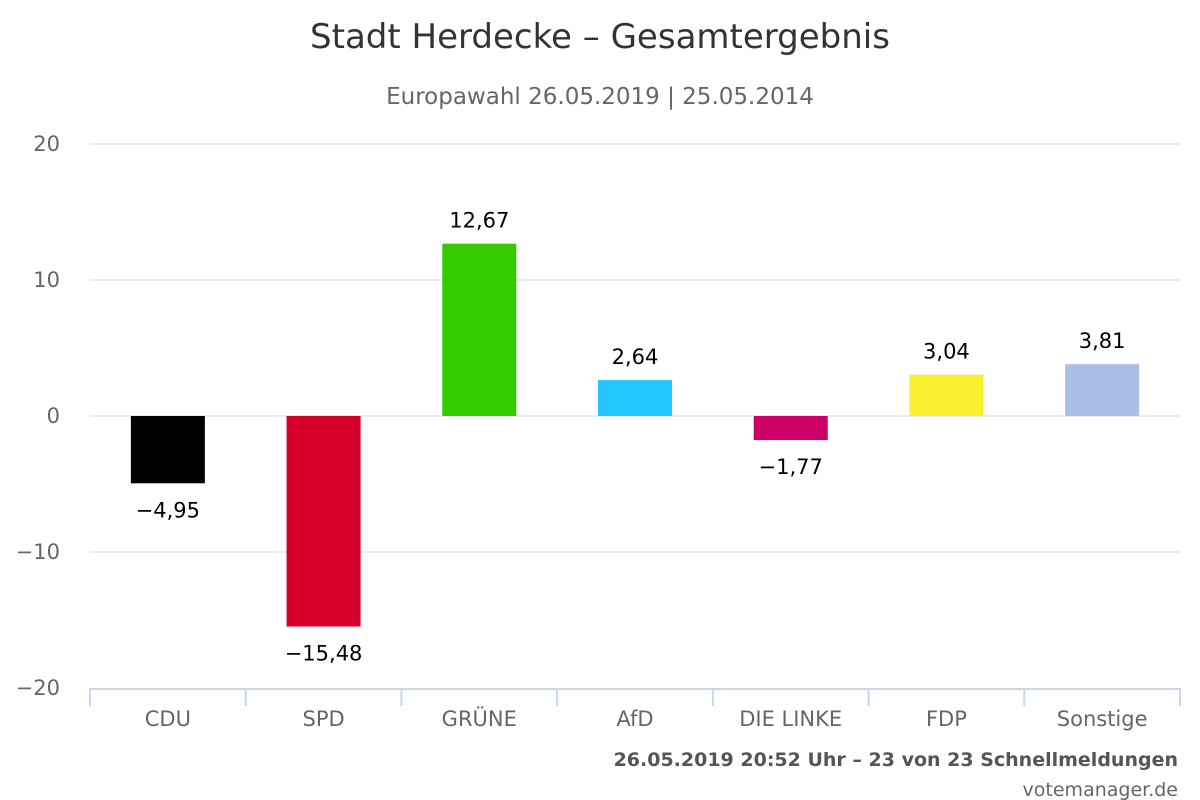 This screenshot has width=1200, height=800. I want to click on data-label: −1,77, so click(791, 467).